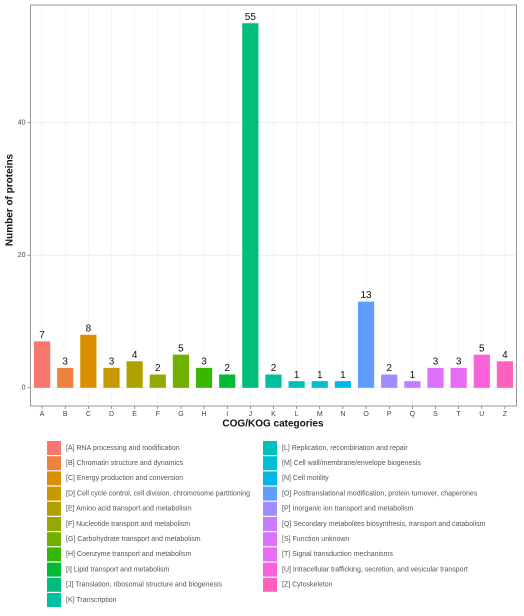 The image size is (524, 616). Describe the element at coordinates (128, 554) in the screenshot. I see `legend-label: [H] Coenzyme transport and metabolism` at that location.